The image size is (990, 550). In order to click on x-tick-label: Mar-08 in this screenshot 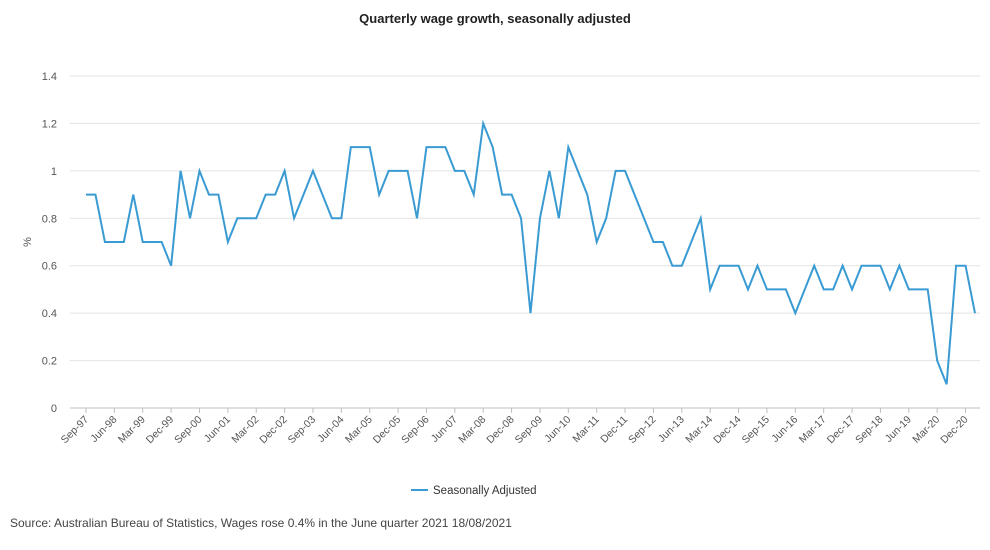, I will do `click(472, 430)`.